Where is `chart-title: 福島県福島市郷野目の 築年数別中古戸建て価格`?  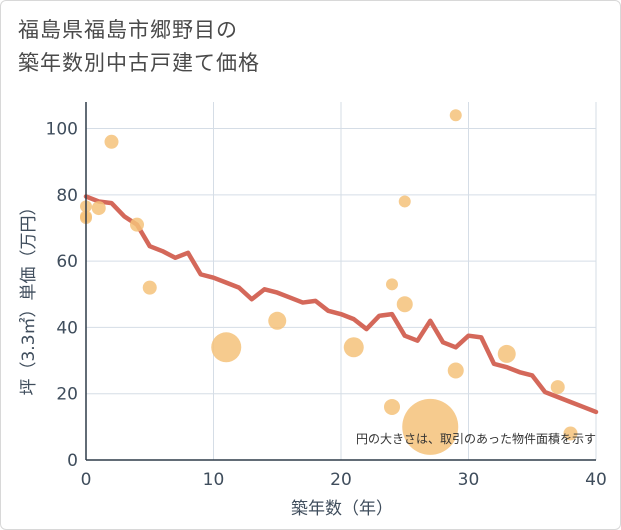 chart-title: 福島県福島市郷野目の 築年数別中古戸建て価格 is located at coordinates (139, 47).